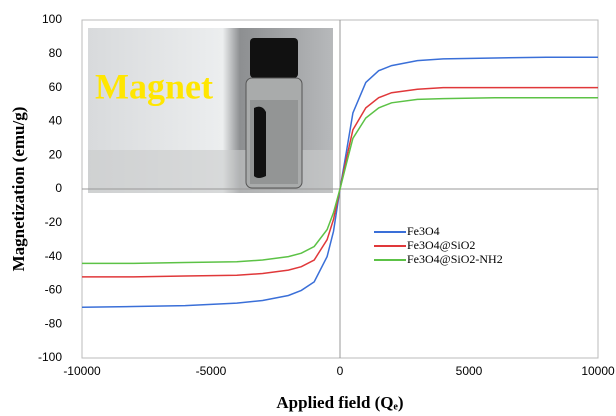 The width and height of the screenshot is (616, 416). What do you see at coordinates (54, 256) in the screenshot?
I see `y-tick-label: -40` at bounding box center [54, 256].